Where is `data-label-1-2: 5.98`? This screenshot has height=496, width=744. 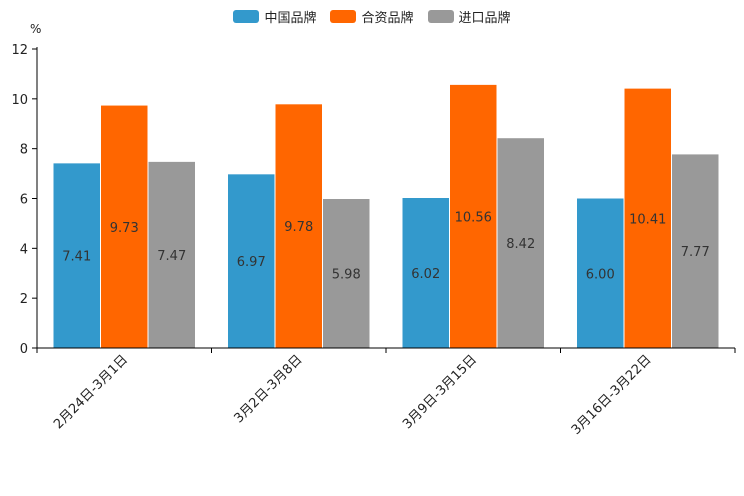 data-label-1-2: 5.98 is located at coordinates (346, 274).